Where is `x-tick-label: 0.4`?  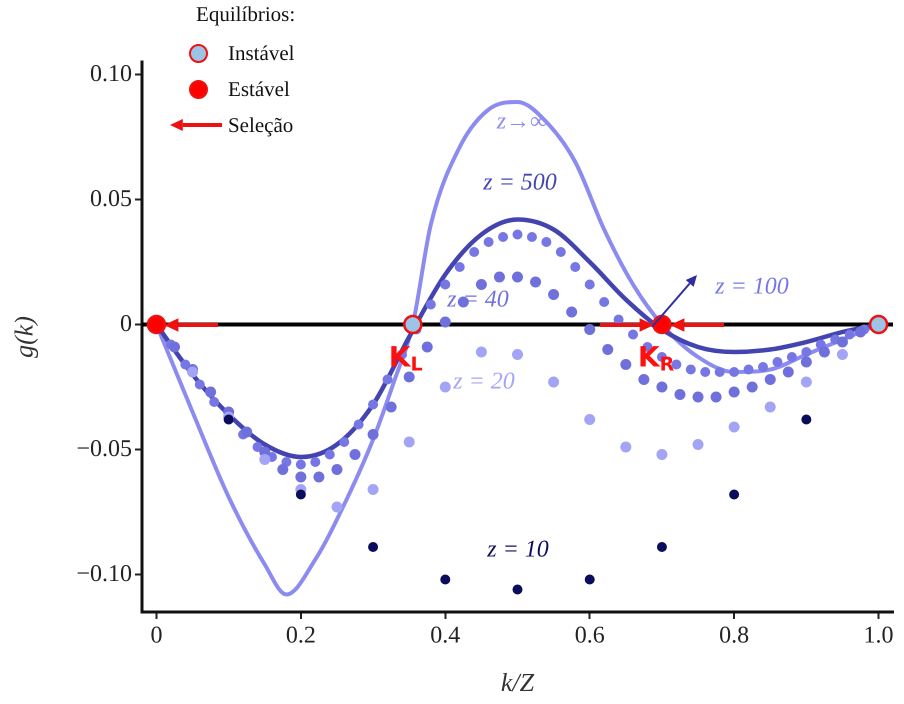
x-tick-label: 0.4 is located at coordinates (445, 635).